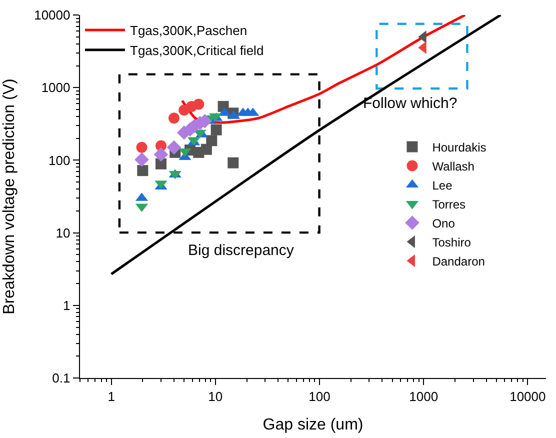 The height and width of the screenshot is (438, 556). Describe the element at coordinates (241, 250) in the screenshot. I see `annotation: Big discrepancy` at that location.